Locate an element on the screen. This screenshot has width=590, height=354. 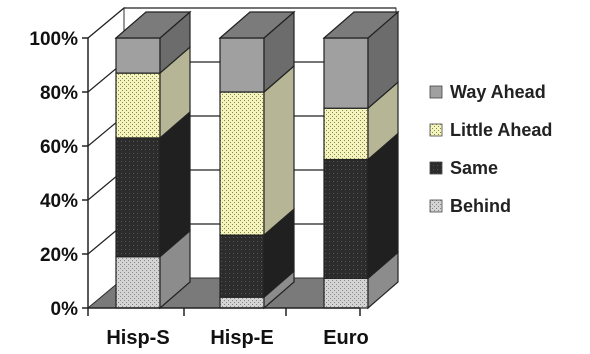
y-tick-label: 100% is located at coordinates (53, 39).